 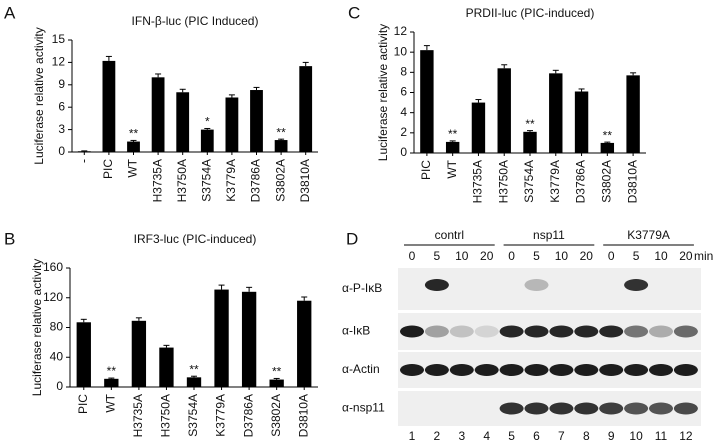 What do you see at coordinates (611, 436) in the screenshot?
I see `lane-number: 9` at bounding box center [611, 436].